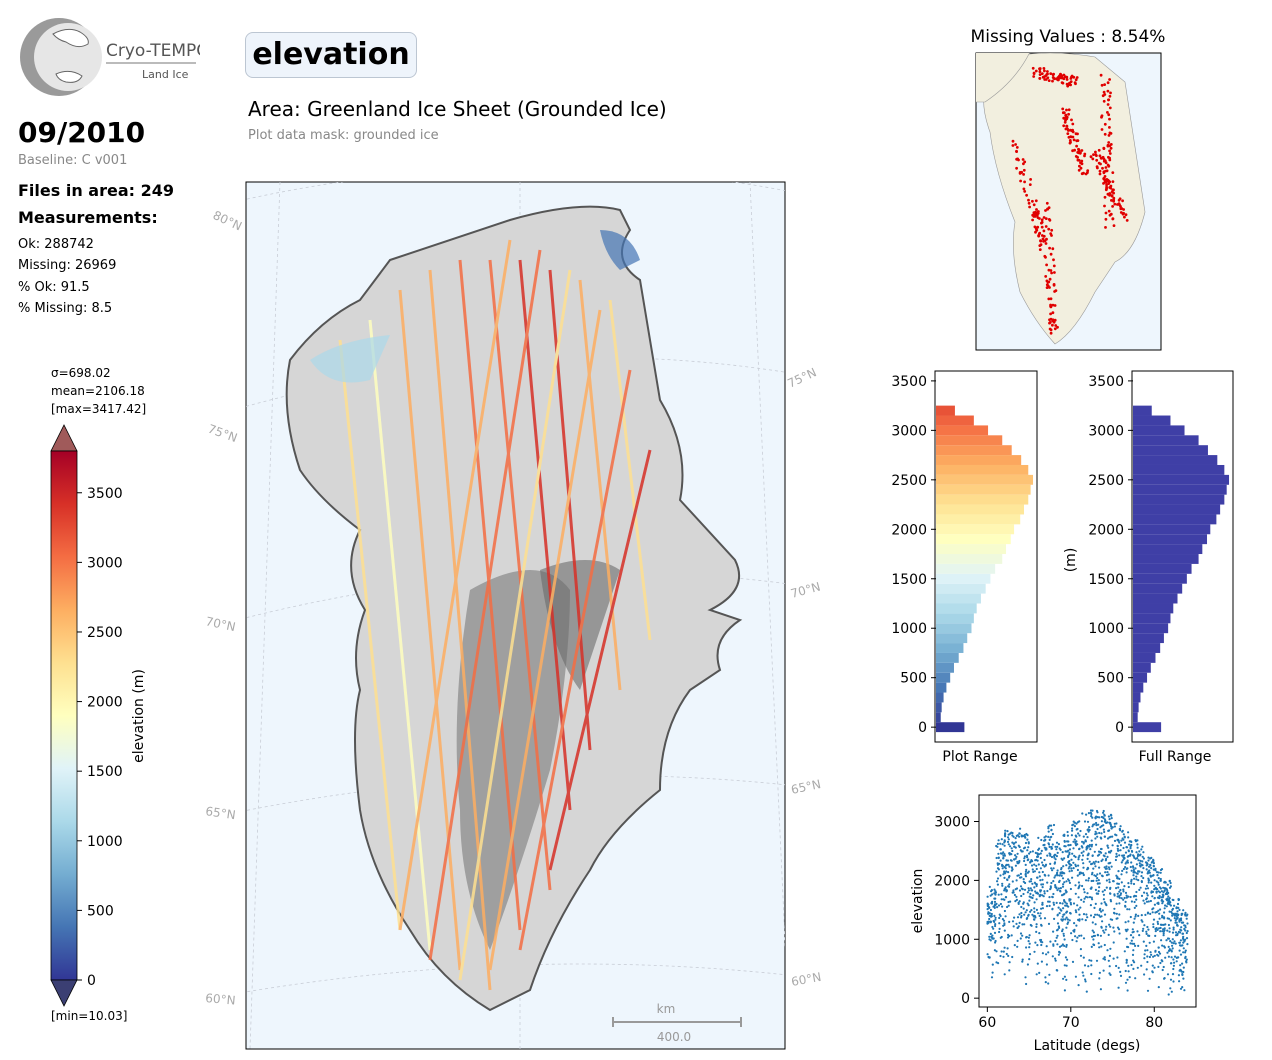  What do you see at coordinates (909, 530) in the screenshot?
I see `histogram-ytick-label: 2000` at bounding box center [909, 530].